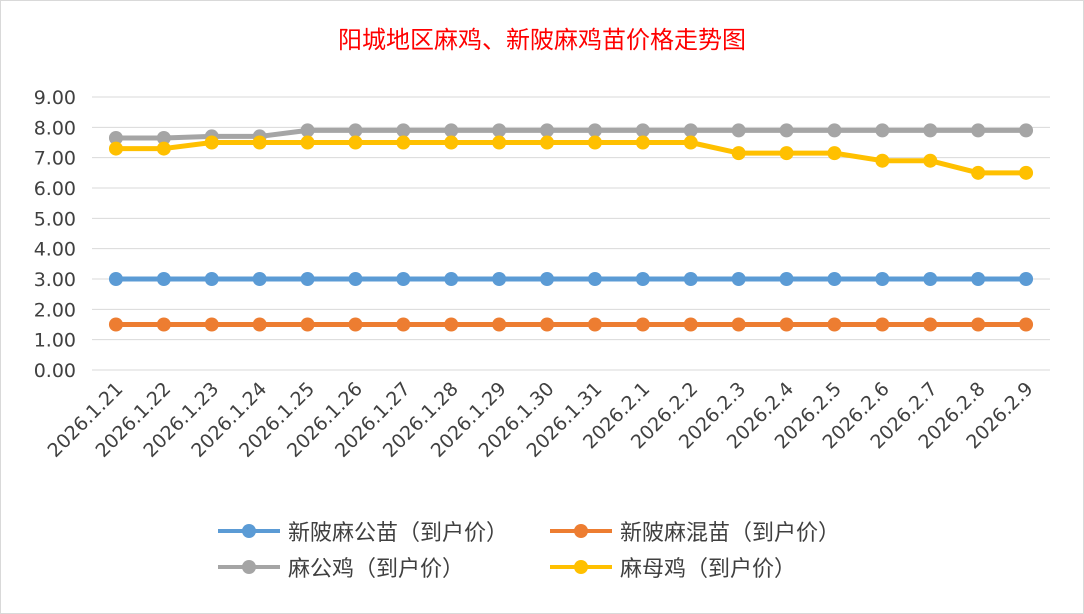 The image size is (1084, 614). What do you see at coordinates (55, 341) in the screenshot?
I see `y-tick-label: 1.00` at bounding box center [55, 341].